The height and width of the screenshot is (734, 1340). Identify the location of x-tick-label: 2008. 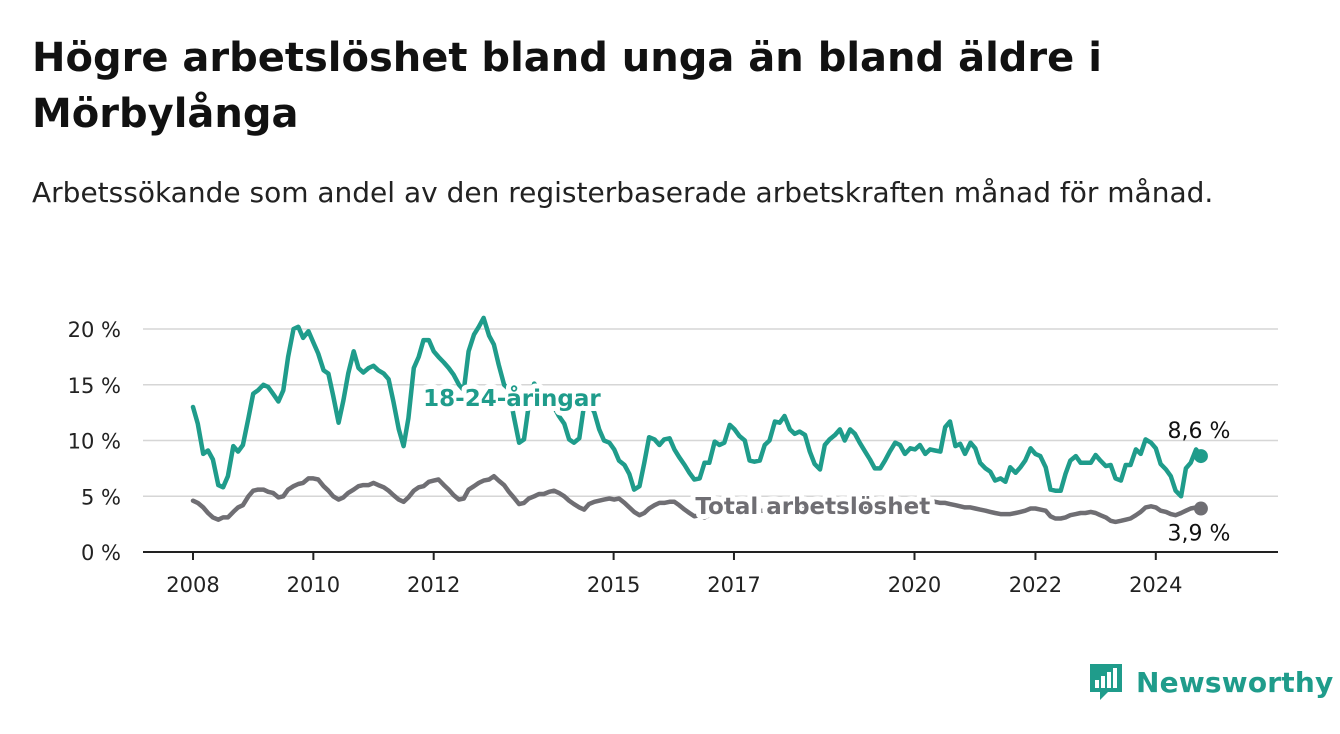
(192, 585).